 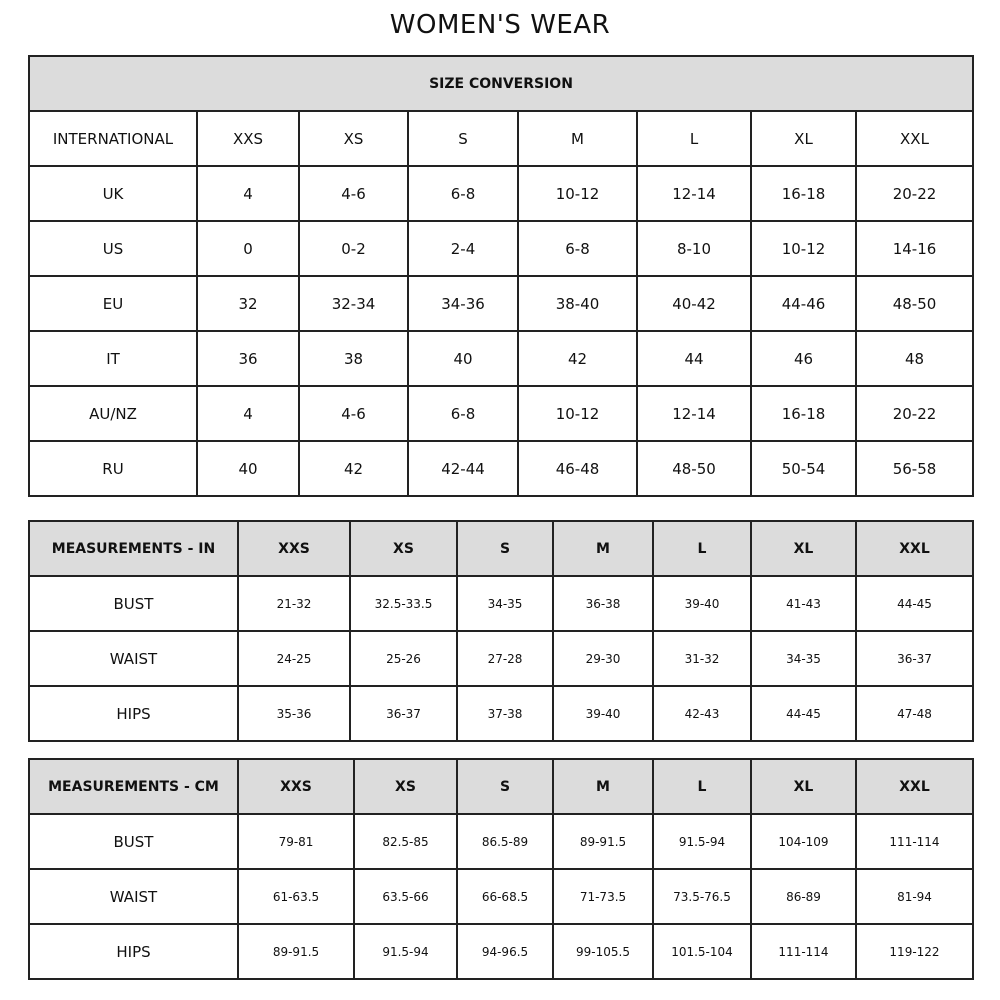 I want to click on table-cell: 44, so click(x=694, y=358).